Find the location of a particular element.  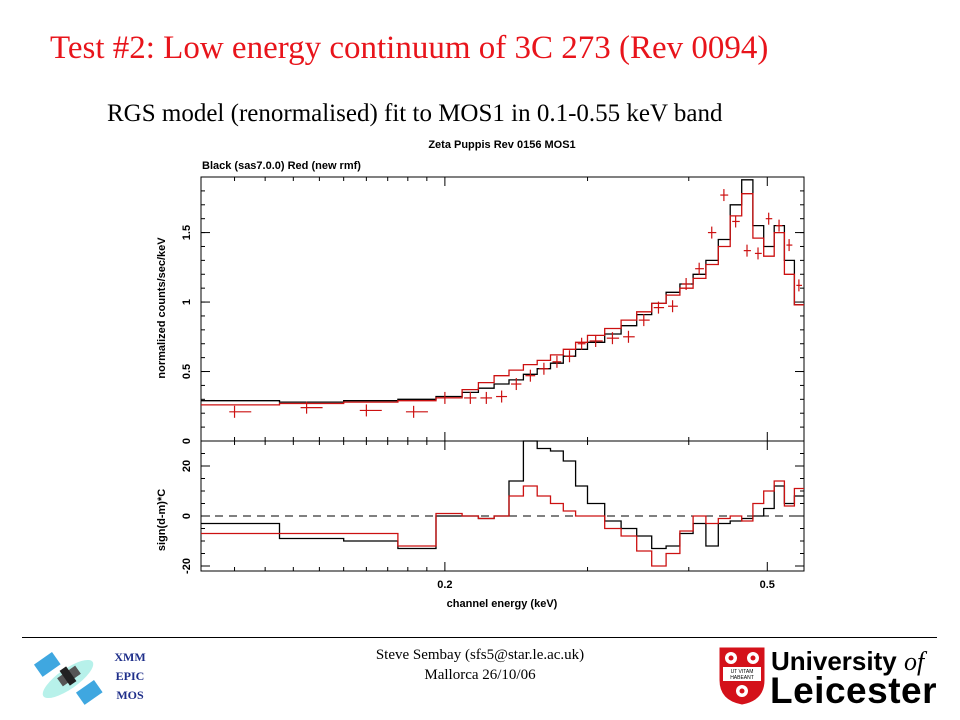

logo-line-epic: EPIC is located at coordinates (130, 676).